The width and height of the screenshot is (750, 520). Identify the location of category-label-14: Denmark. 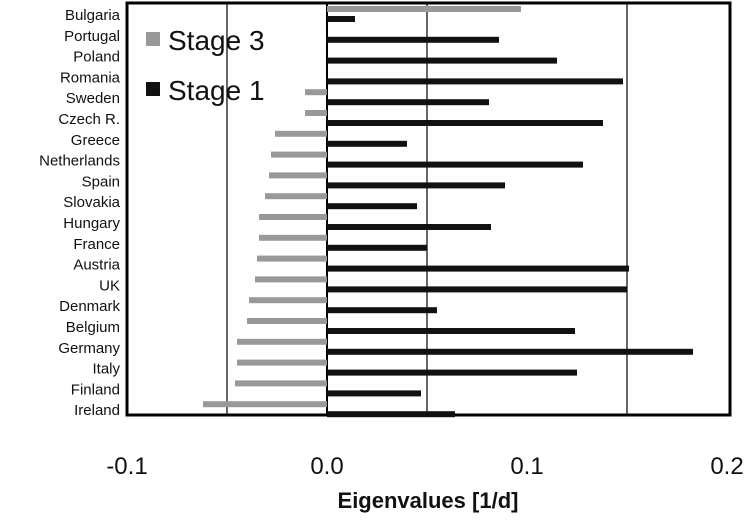
(89, 306).